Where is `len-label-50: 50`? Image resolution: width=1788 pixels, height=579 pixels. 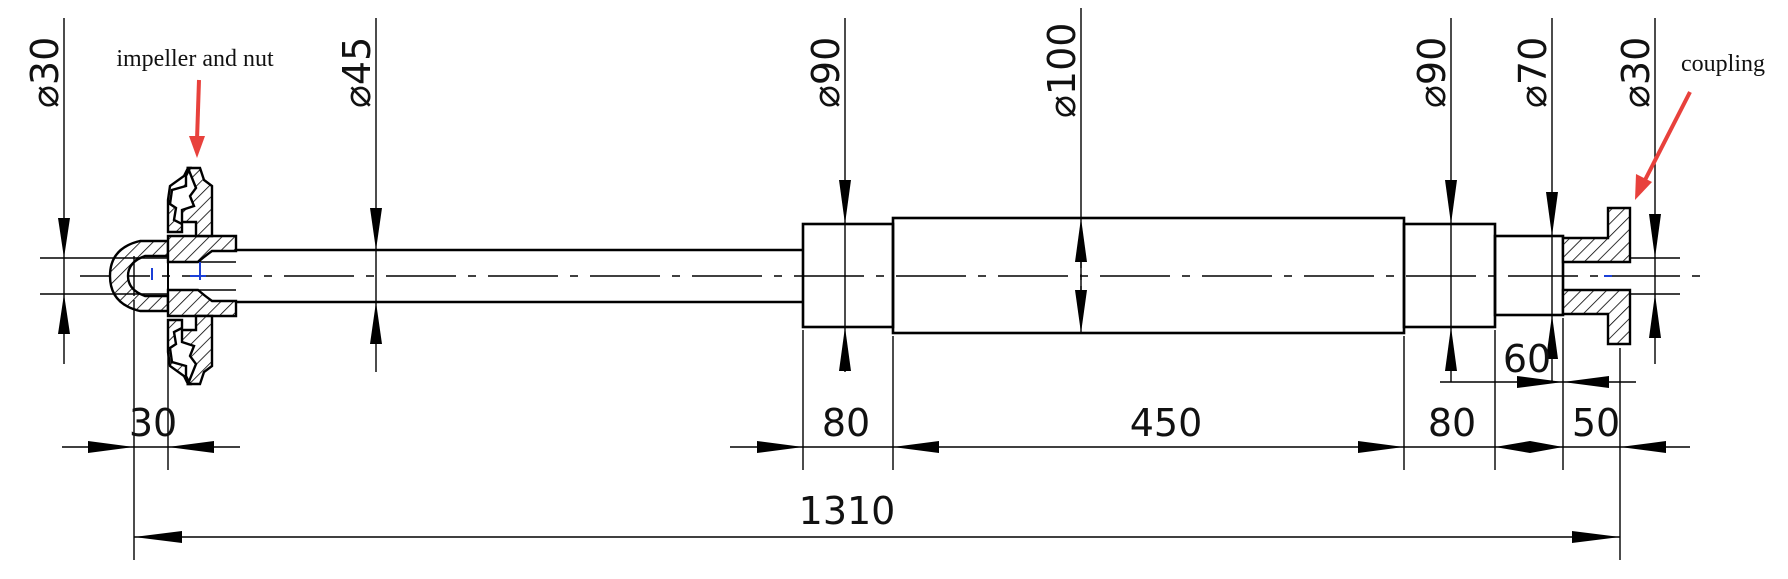
len-label-50: 50 is located at coordinates (1596, 423).